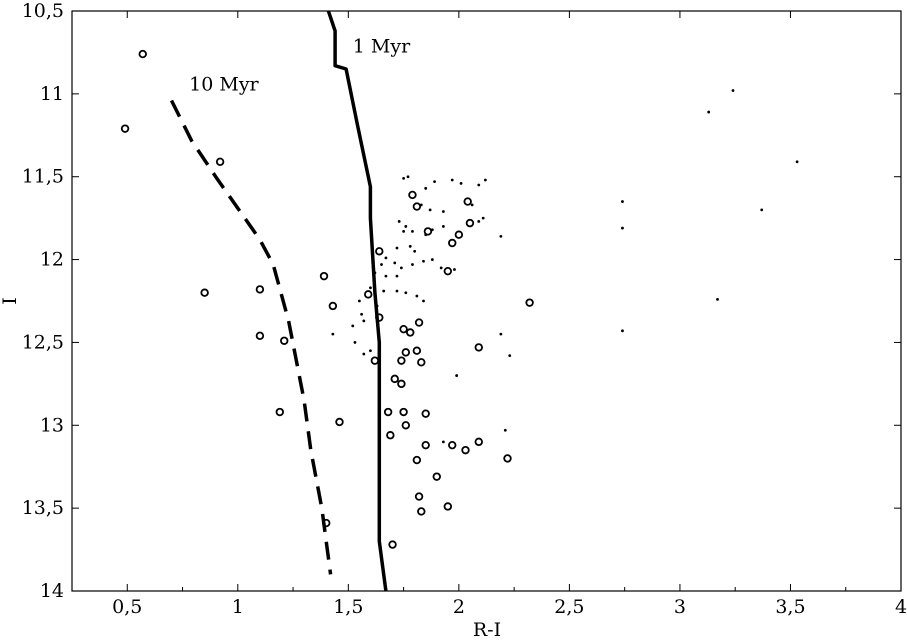 The image size is (907, 643). I want to click on isochrone-1myr-line, so click(357, 301).